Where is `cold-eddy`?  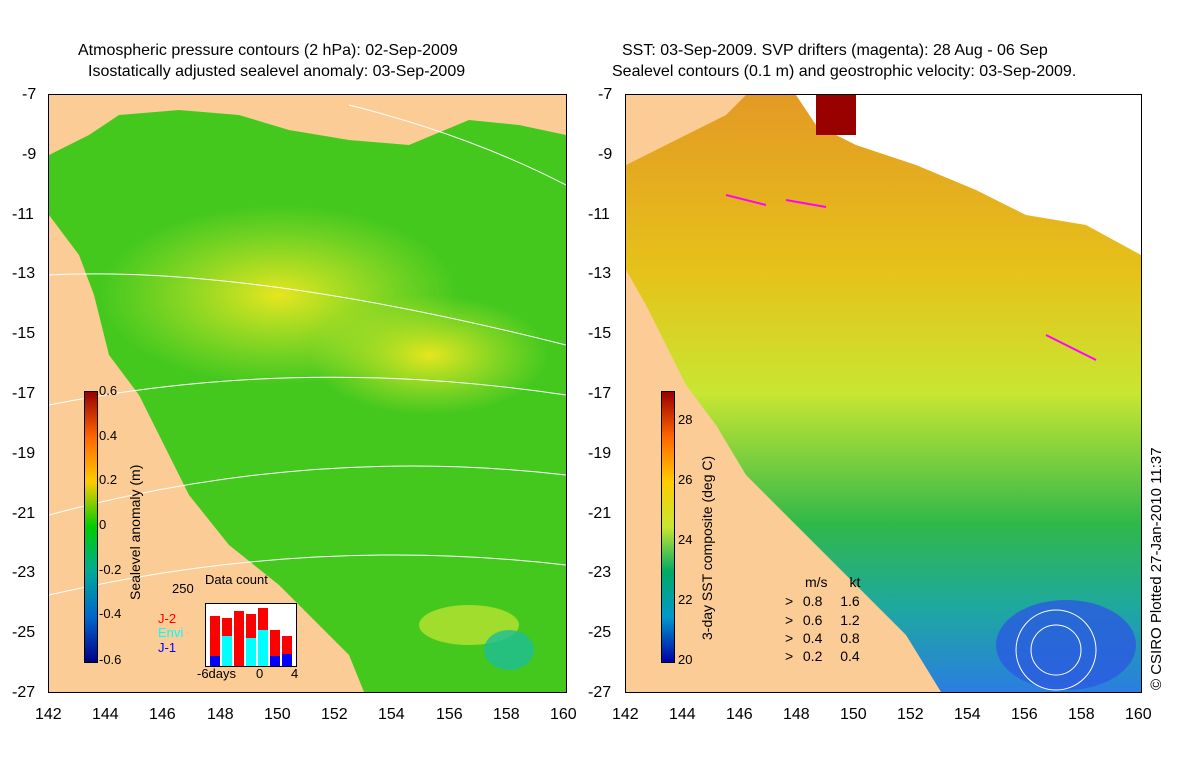
cold-eddy is located at coordinates (1066, 645).